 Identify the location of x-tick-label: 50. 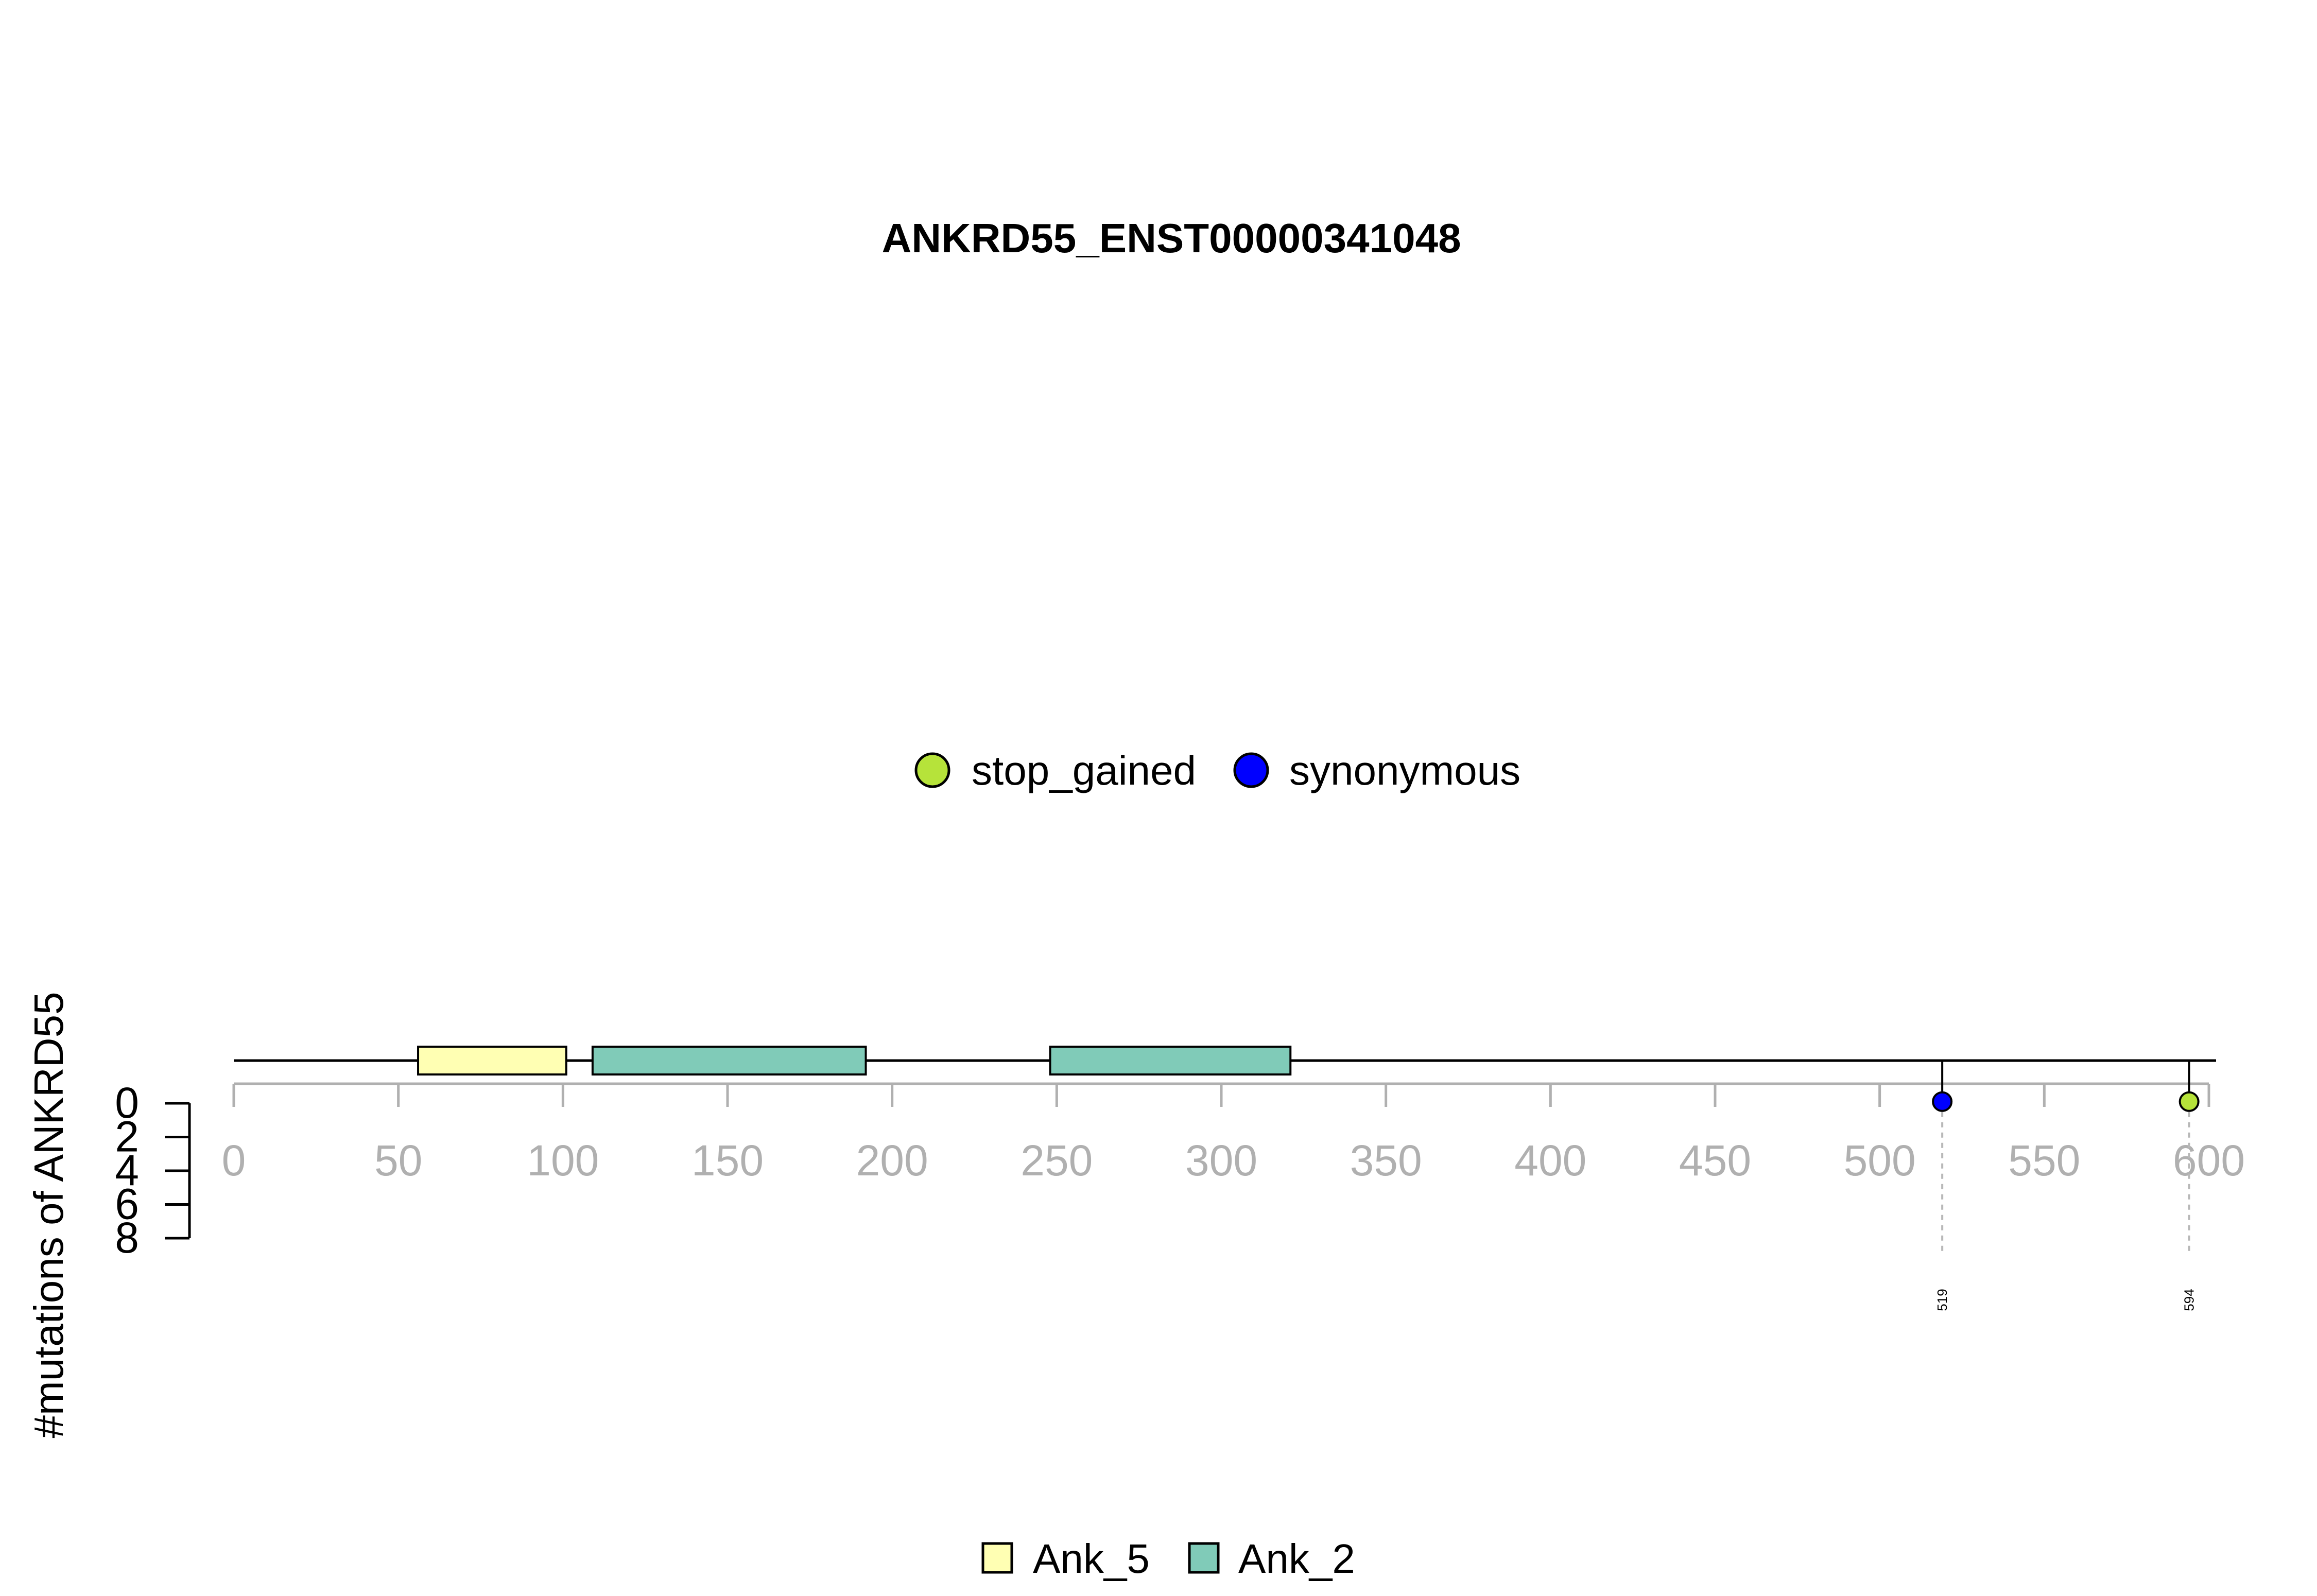
(398, 1160).